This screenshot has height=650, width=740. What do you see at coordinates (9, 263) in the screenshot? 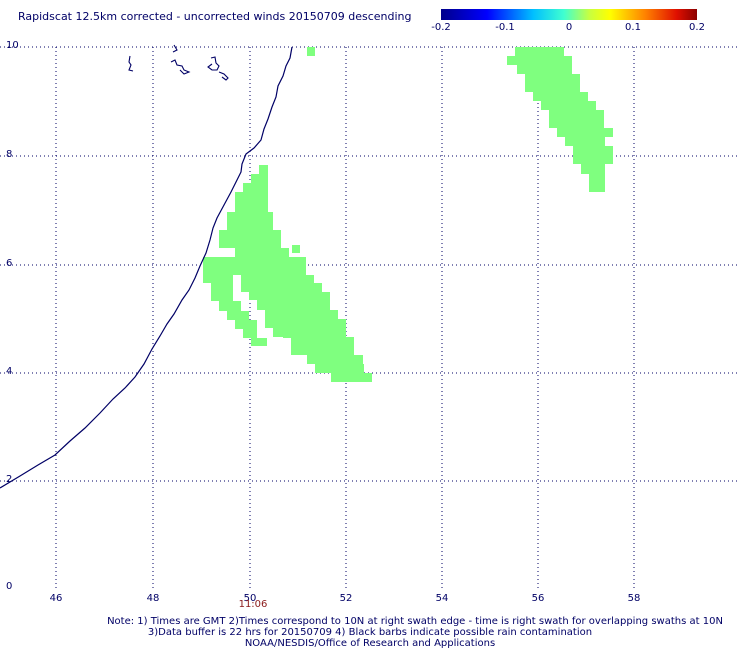
I see `y-tick-6: 6` at bounding box center [9, 263].